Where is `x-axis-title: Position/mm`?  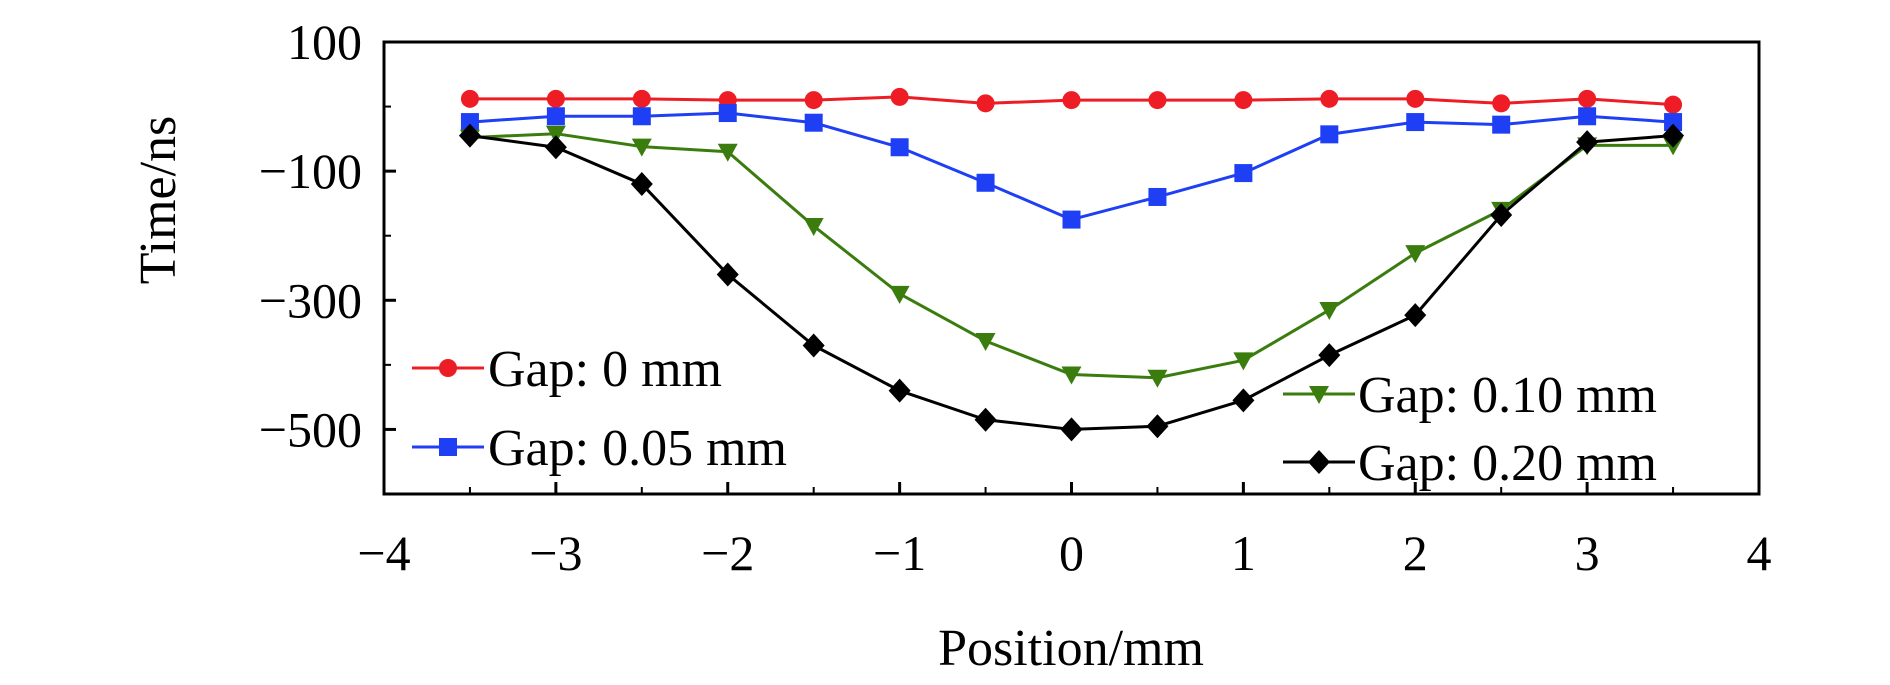 x-axis-title: Position/mm is located at coordinates (1071, 648).